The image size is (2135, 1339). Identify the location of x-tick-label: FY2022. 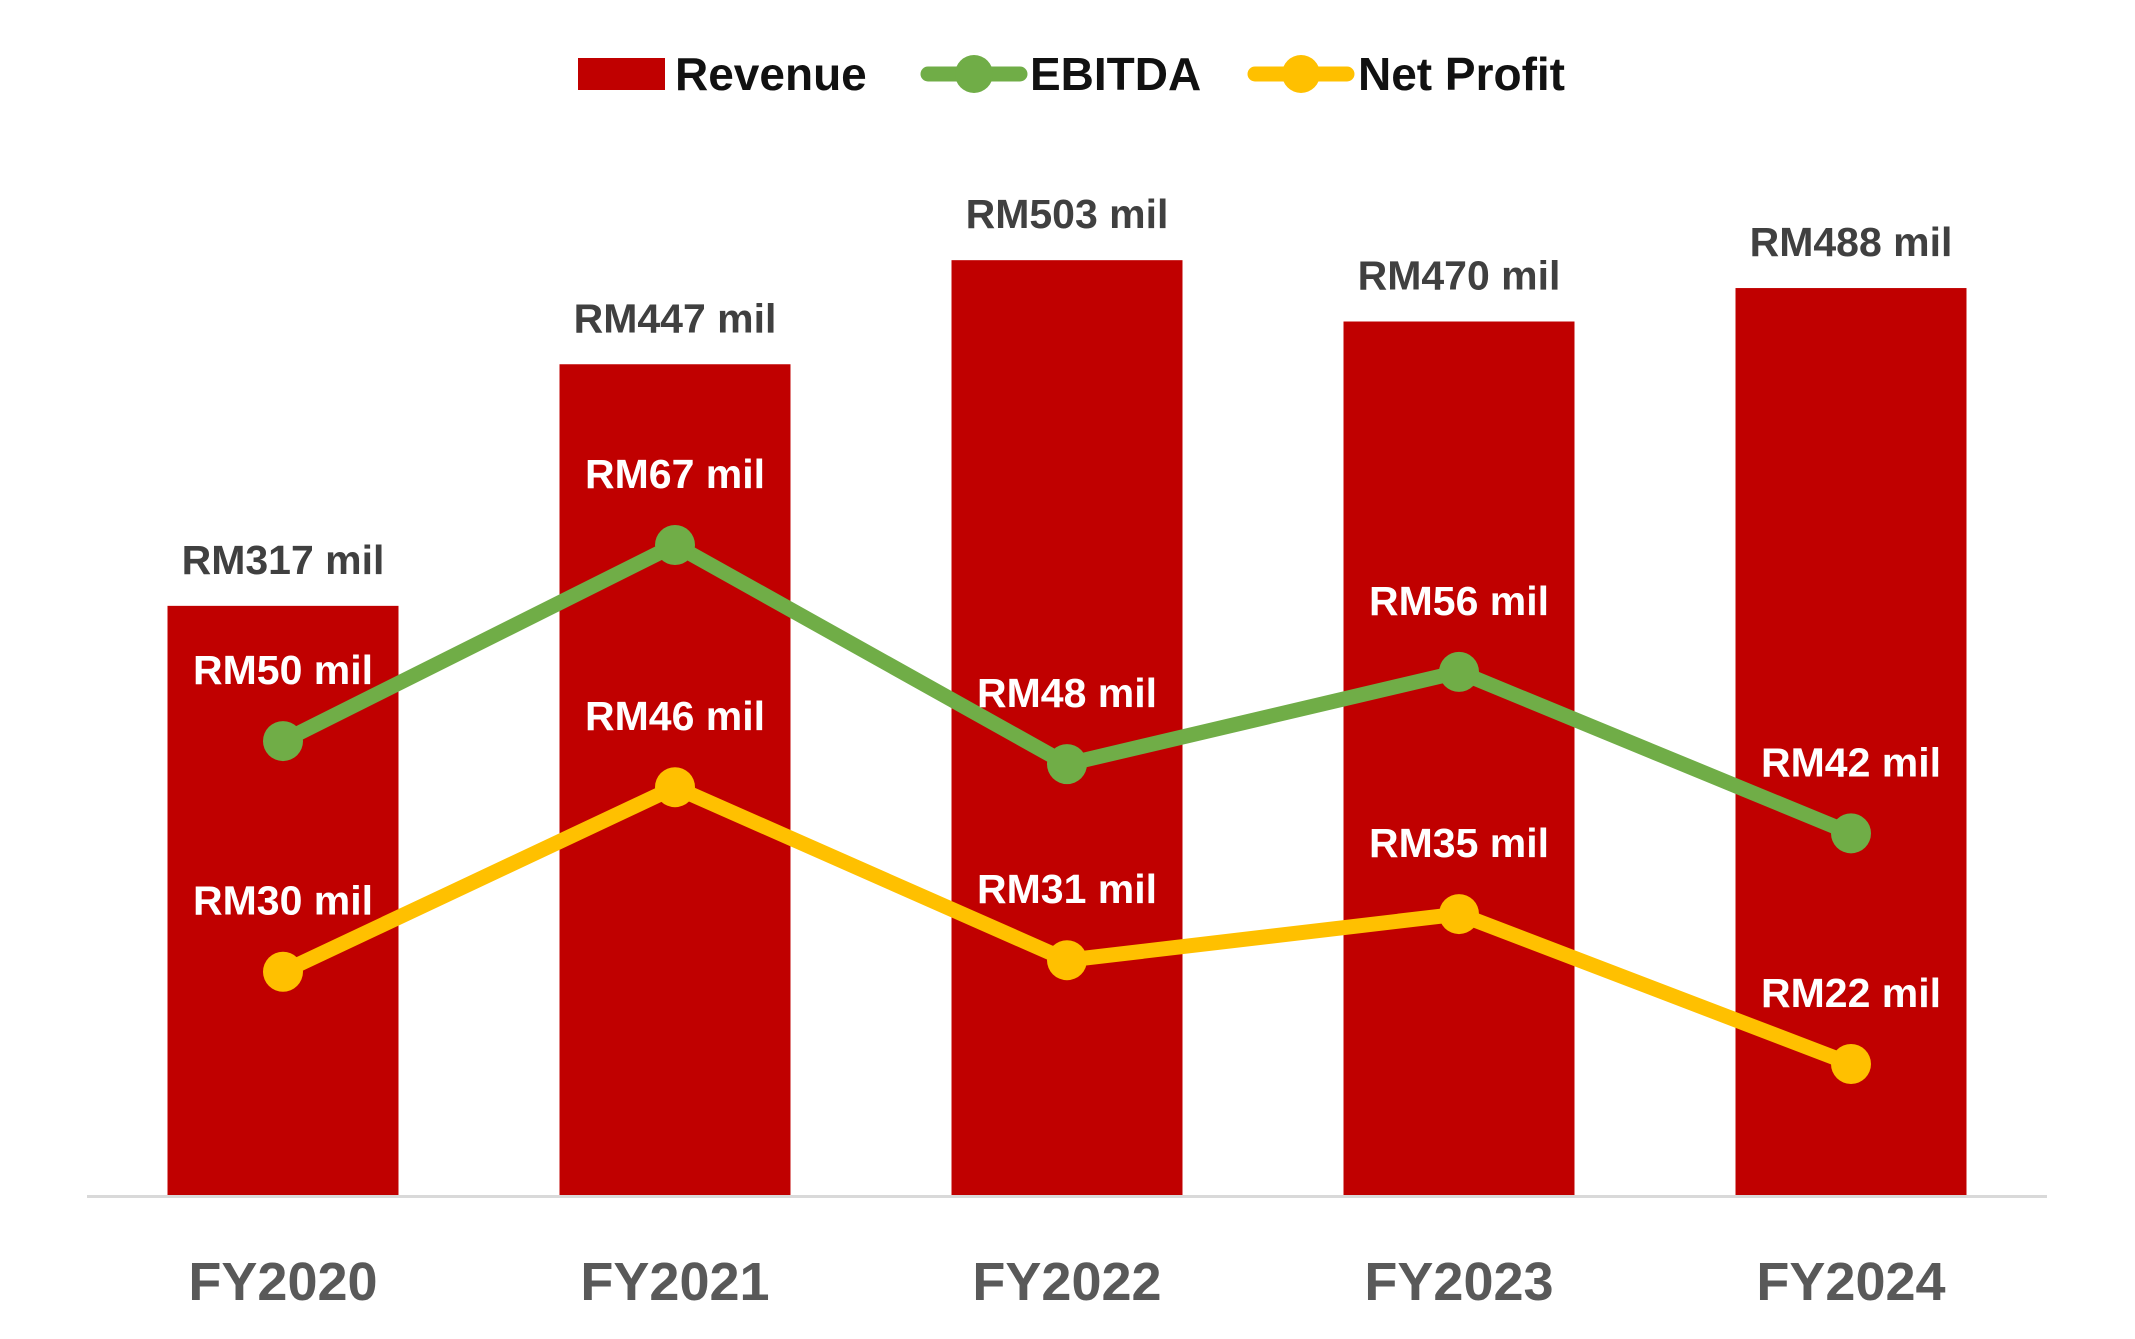
(1066, 1282).